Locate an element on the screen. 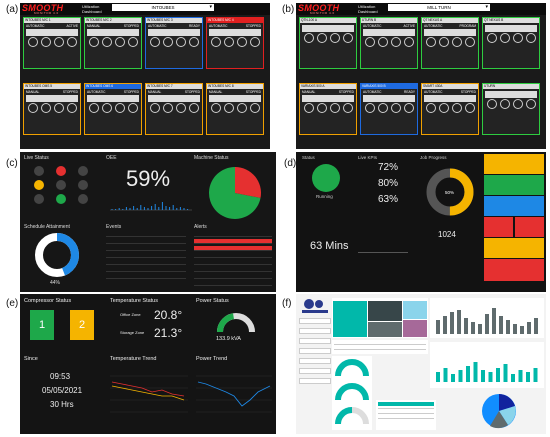 Image resolution: width=550 pixels, height=437 pixels. machine-card: SMART 430A AUTOMATIC STOPPED is located at coordinates (450, 109).